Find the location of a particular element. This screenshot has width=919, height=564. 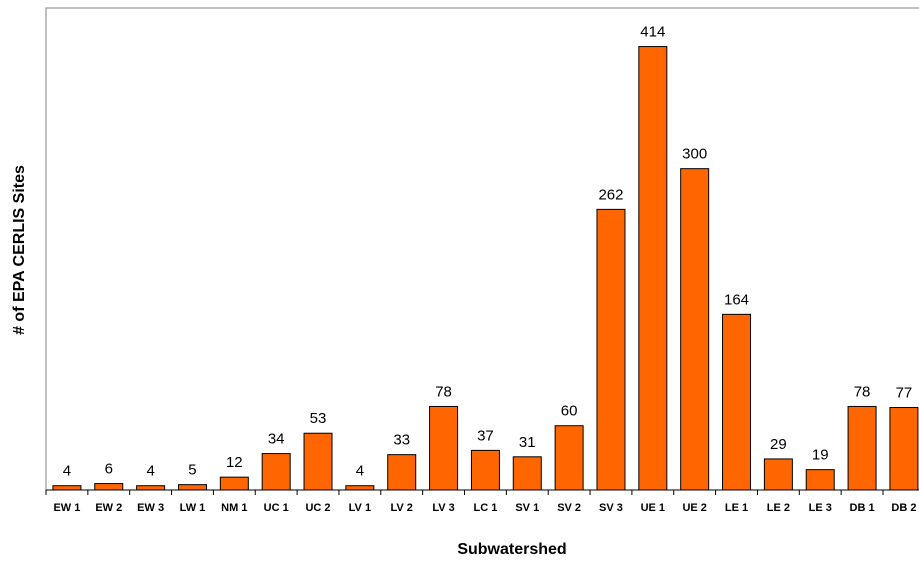

data-label: 34 is located at coordinates (276, 439).